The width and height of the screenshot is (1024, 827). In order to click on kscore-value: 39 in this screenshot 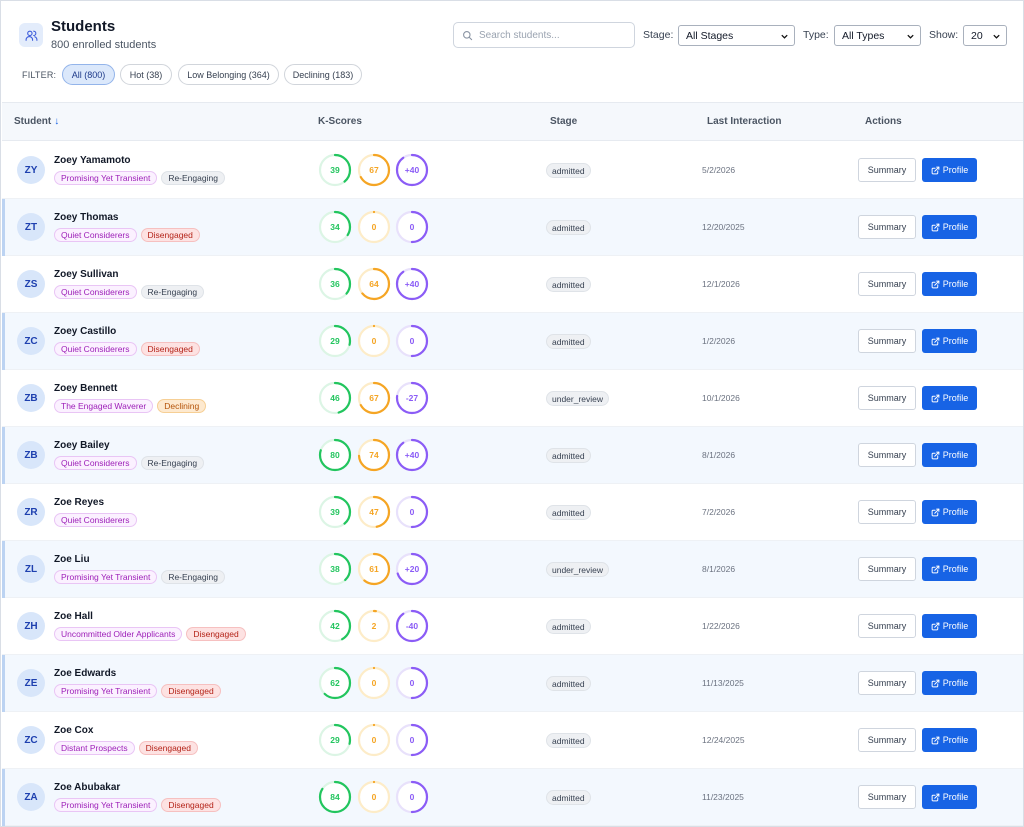, I will do `click(335, 170)`.